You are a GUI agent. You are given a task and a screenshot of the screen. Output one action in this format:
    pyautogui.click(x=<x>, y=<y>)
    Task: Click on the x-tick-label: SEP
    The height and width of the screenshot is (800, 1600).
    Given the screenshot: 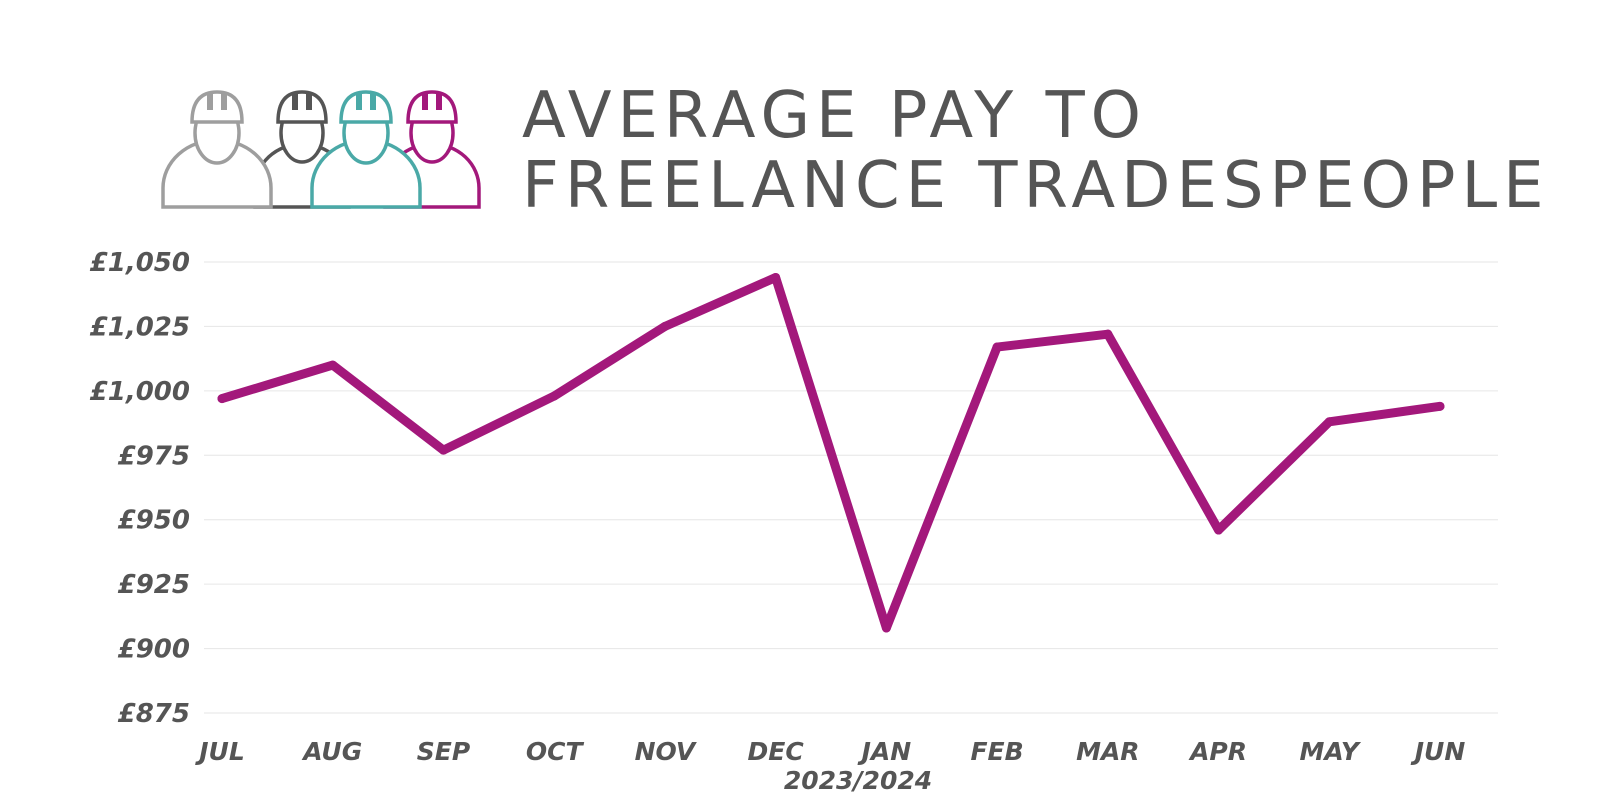 What is the action you would take?
    pyautogui.click(x=443, y=751)
    